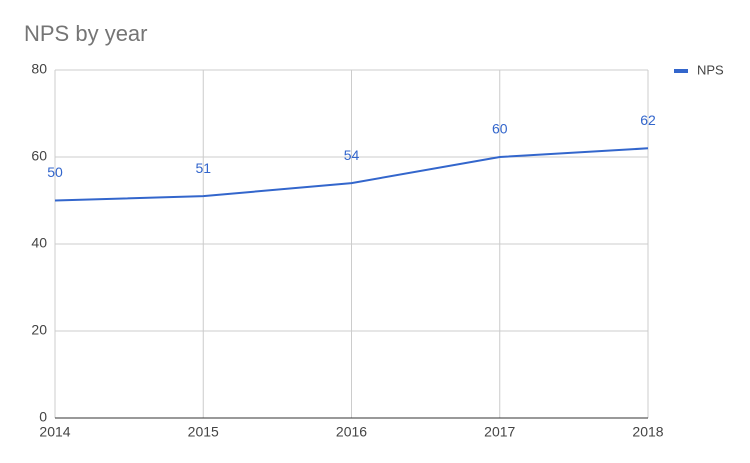  Describe the element at coordinates (39, 243) in the screenshot. I see `y-tick-label: 40` at that location.